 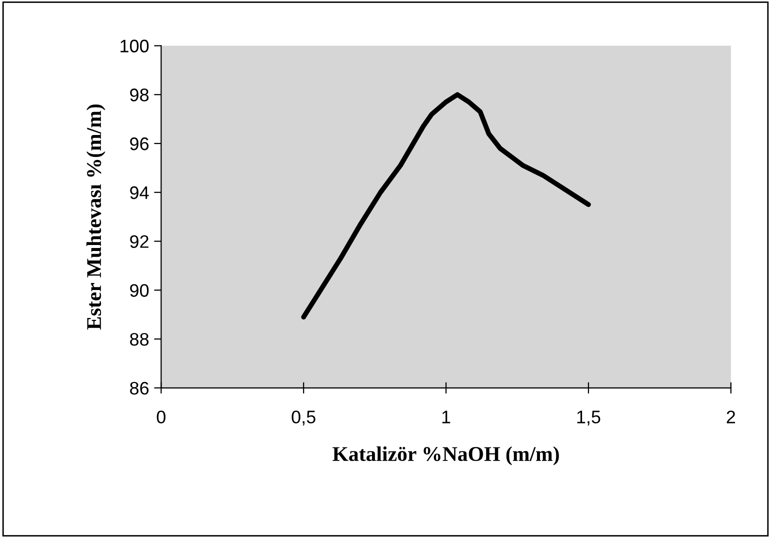 I want to click on x-tick-label: 0, so click(x=161, y=417).